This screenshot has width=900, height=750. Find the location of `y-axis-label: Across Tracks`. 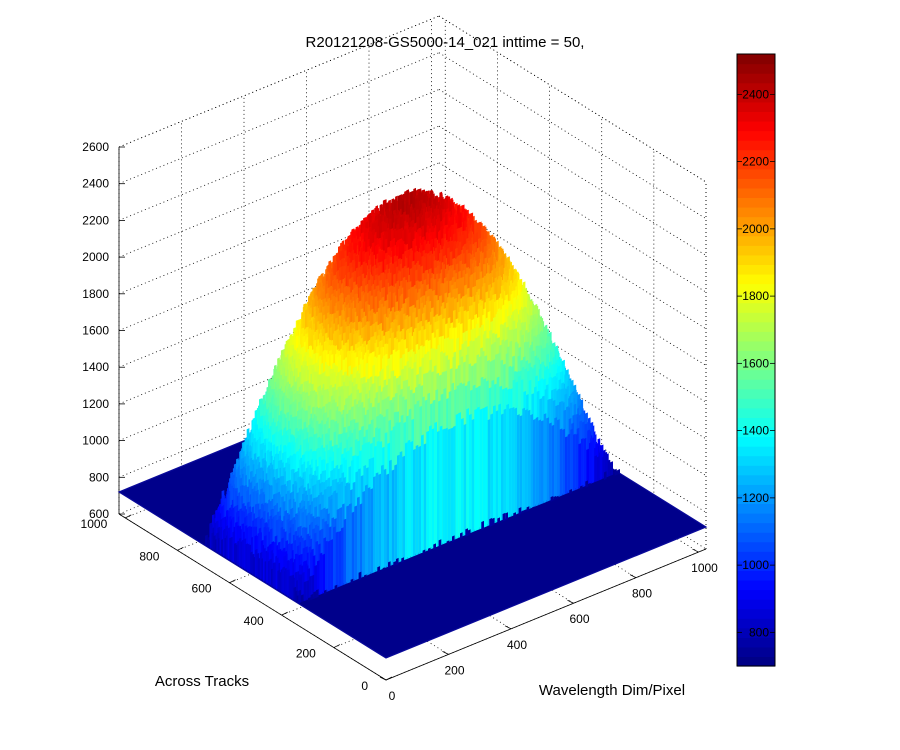

y-axis-label: Across Tracks is located at coordinates (202, 681).